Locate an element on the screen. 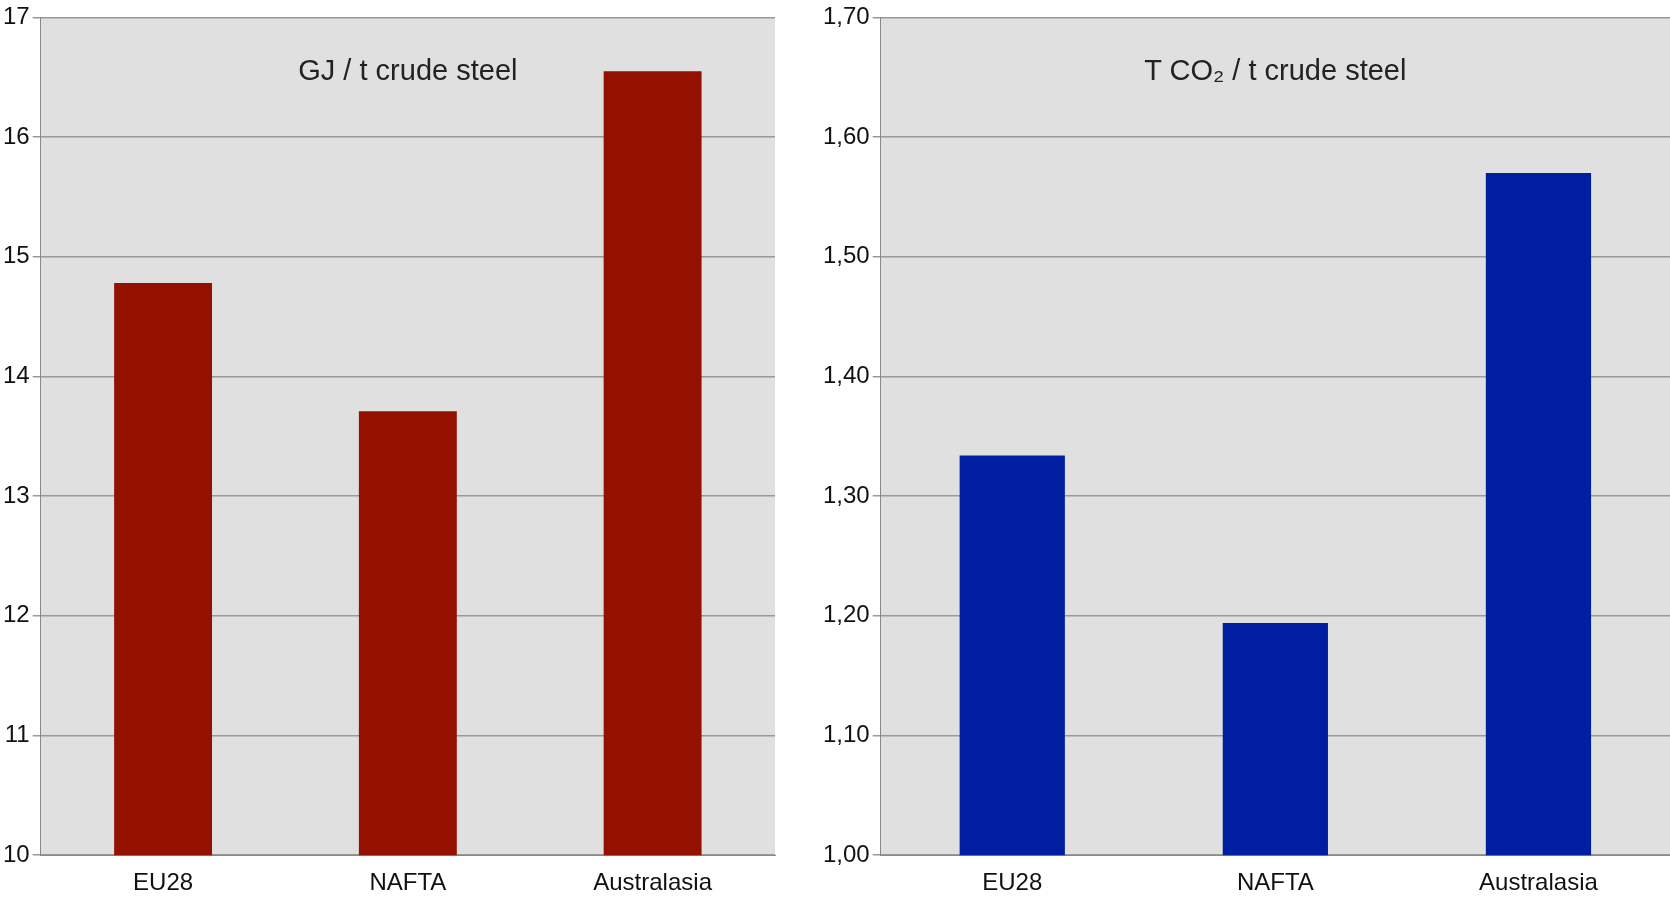 The image size is (1670, 912). text: GJ / t crude steel is located at coordinates (408, 70).